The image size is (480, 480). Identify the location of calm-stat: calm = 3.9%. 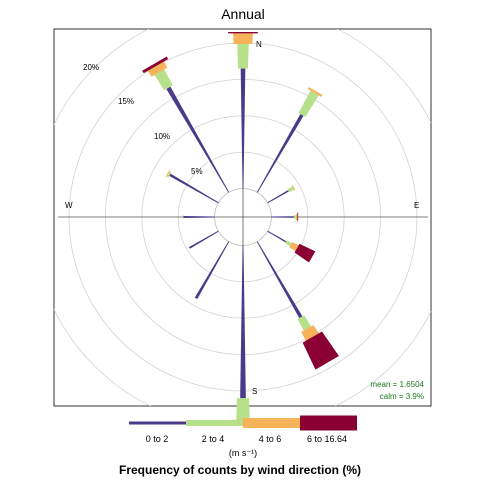
(402, 396).